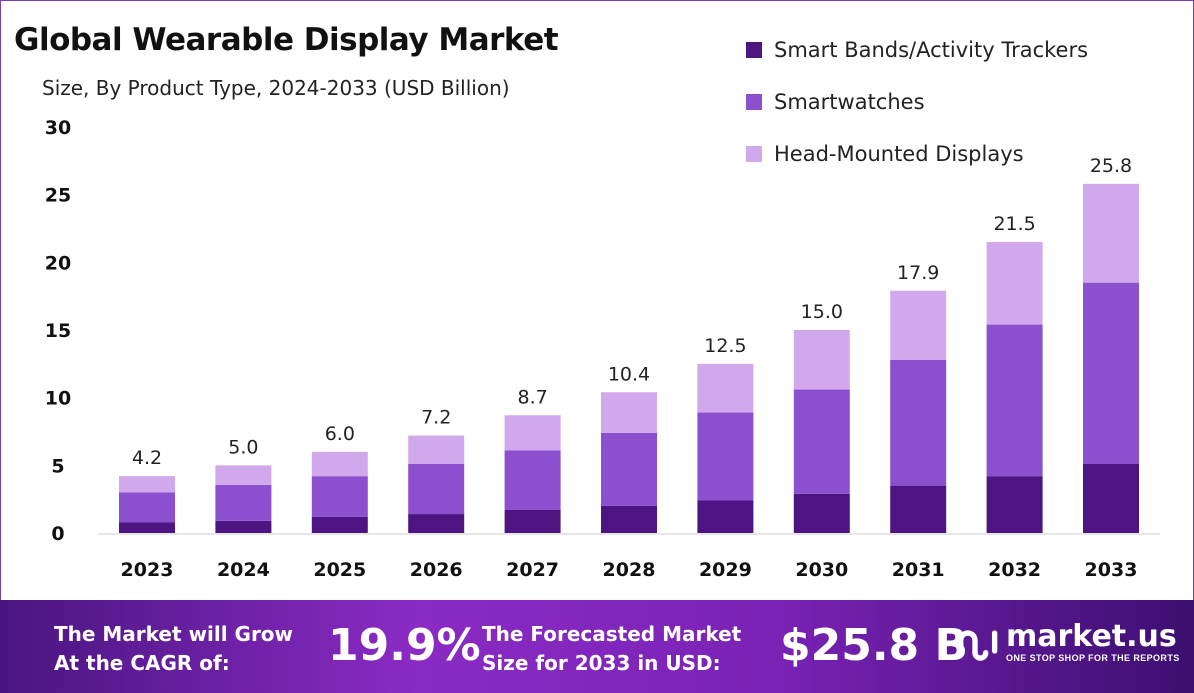 This screenshot has width=1194, height=693. What do you see at coordinates (725, 346) in the screenshot?
I see `data-label: 12.5` at bounding box center [725, 346].